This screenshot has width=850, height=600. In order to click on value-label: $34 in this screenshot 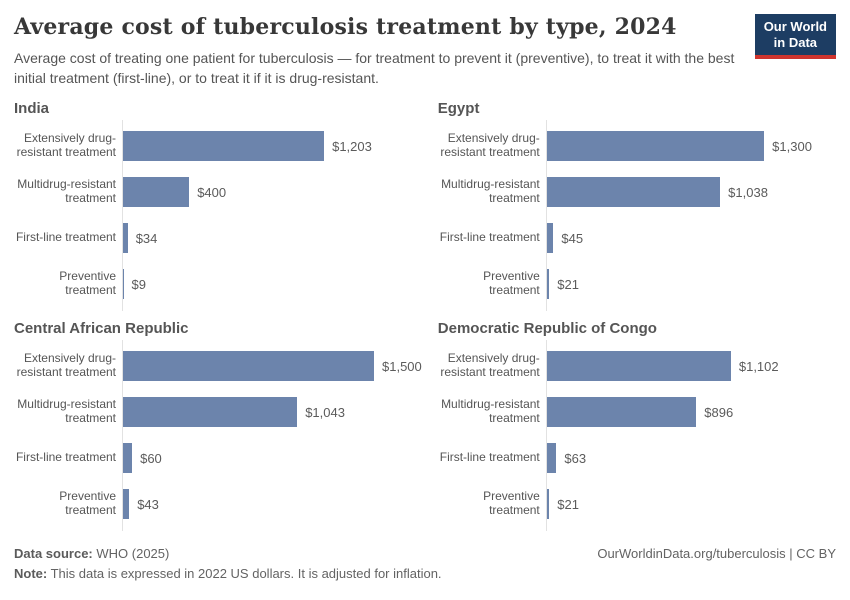, I will do `click(146, 238)`.